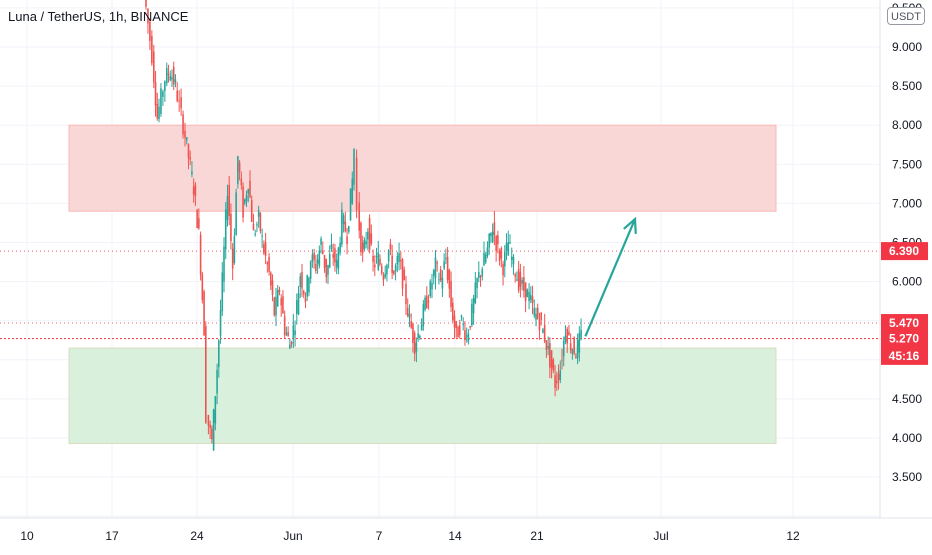 Image resolution: width=932 pixels, height=555 pixels. What do you see at coordinates (379, 536) in the screenshot?
I see `x-tick-label: 7` at bounding box center [379, 536].